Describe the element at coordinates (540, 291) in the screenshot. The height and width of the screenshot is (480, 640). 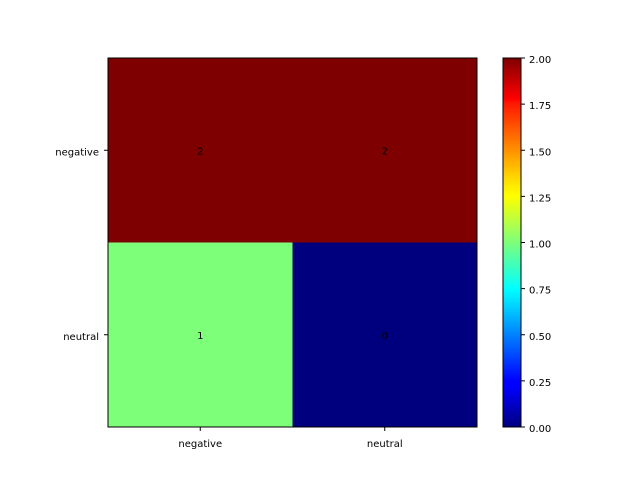
I see `colorbar-tick-label: 0.75` at that location.